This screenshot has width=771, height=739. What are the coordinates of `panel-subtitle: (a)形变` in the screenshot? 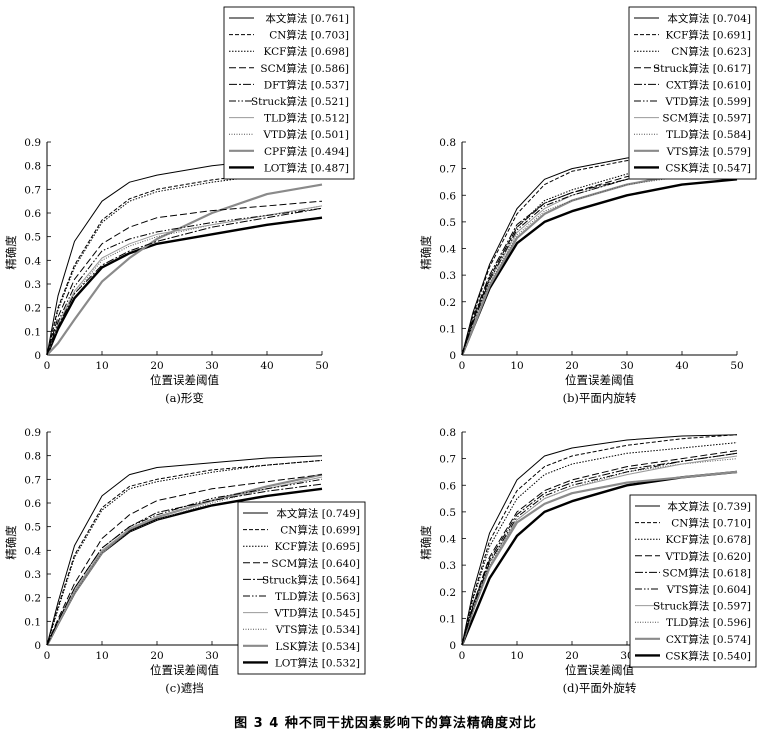 It's located at (184, 398).